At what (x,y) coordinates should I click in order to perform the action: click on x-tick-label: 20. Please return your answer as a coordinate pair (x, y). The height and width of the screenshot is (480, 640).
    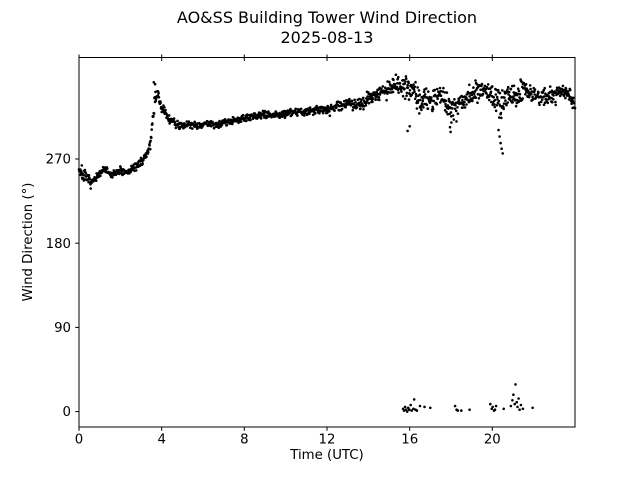
    Looking at the image, I should click on (492, 440).